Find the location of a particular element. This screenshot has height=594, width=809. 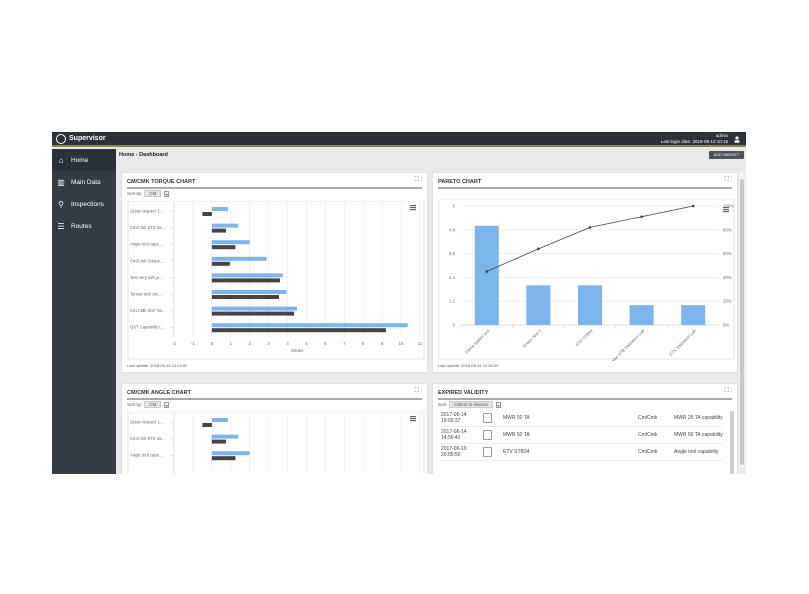

y-tick-label: 6 is located at coordinates (454, 206).